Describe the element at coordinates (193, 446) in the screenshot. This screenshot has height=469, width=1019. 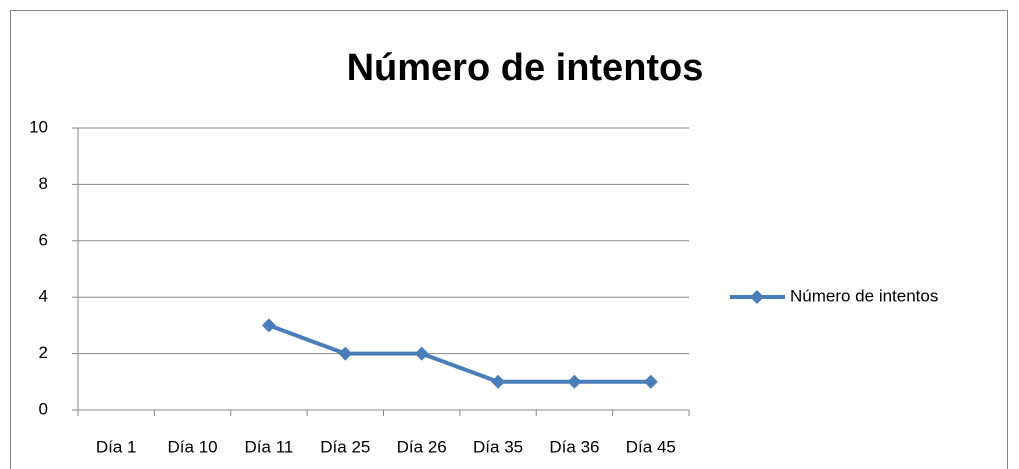
I see `x-tick-label: Día 10` at that location.